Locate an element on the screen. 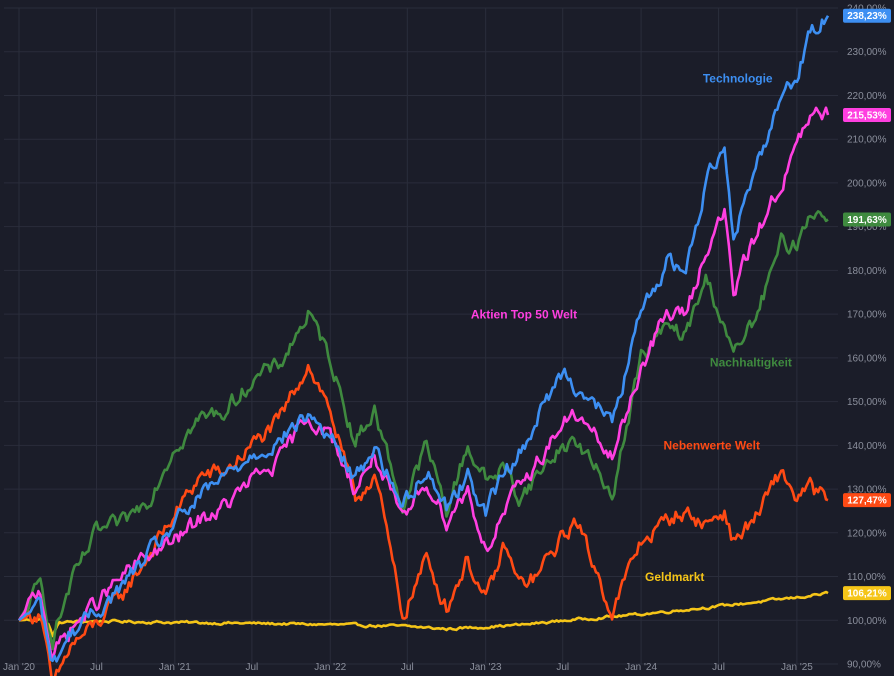  x-tick-label: Jan '24 is located at coordinates (641, 667).